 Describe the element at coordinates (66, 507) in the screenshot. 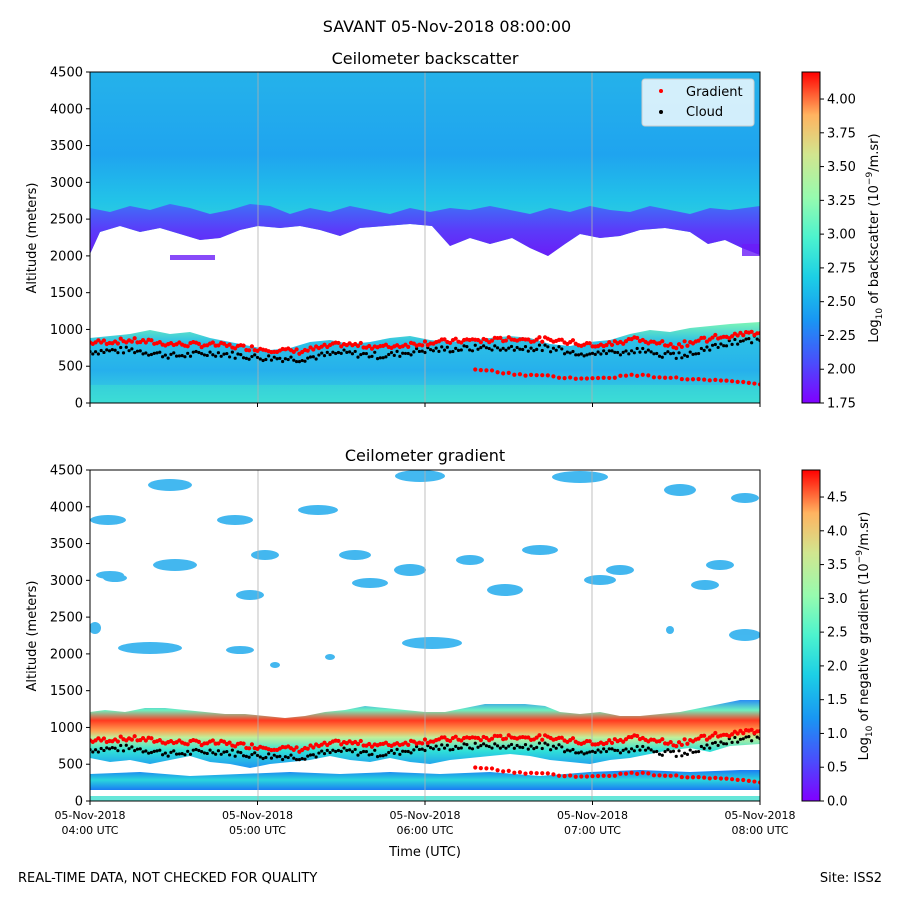

I see `y-tick-label: 4000` at that location.